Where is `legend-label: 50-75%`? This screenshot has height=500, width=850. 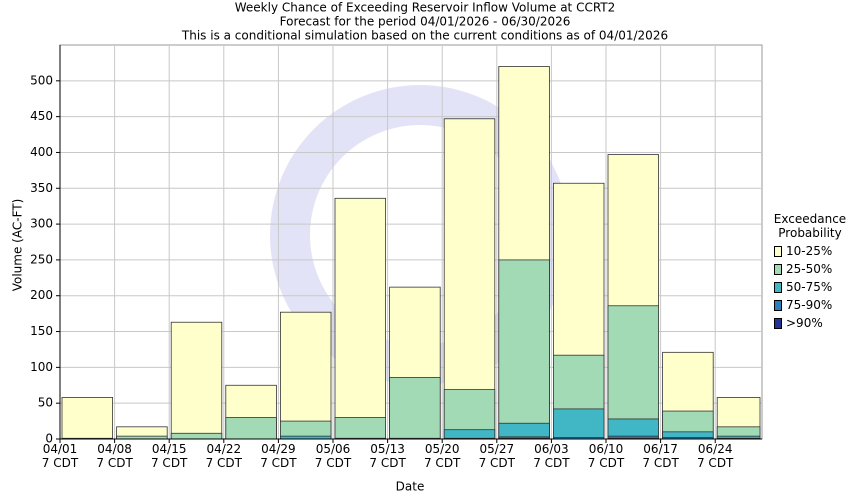
legend-label: 50-75% is located at coordinates (809, 287).